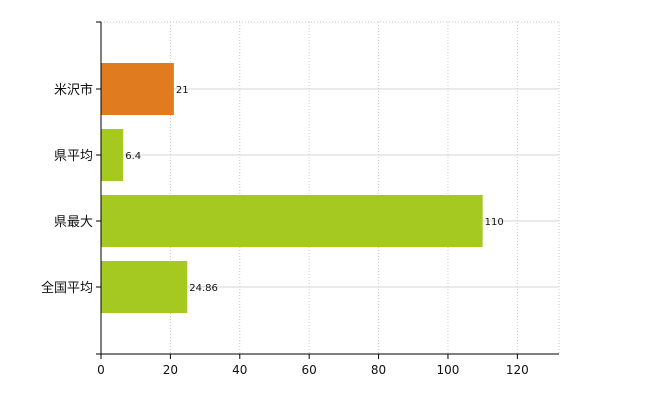 This screenshot has height=405, width=650. I want to click on x-tick-label: 60, so click(309, 370).